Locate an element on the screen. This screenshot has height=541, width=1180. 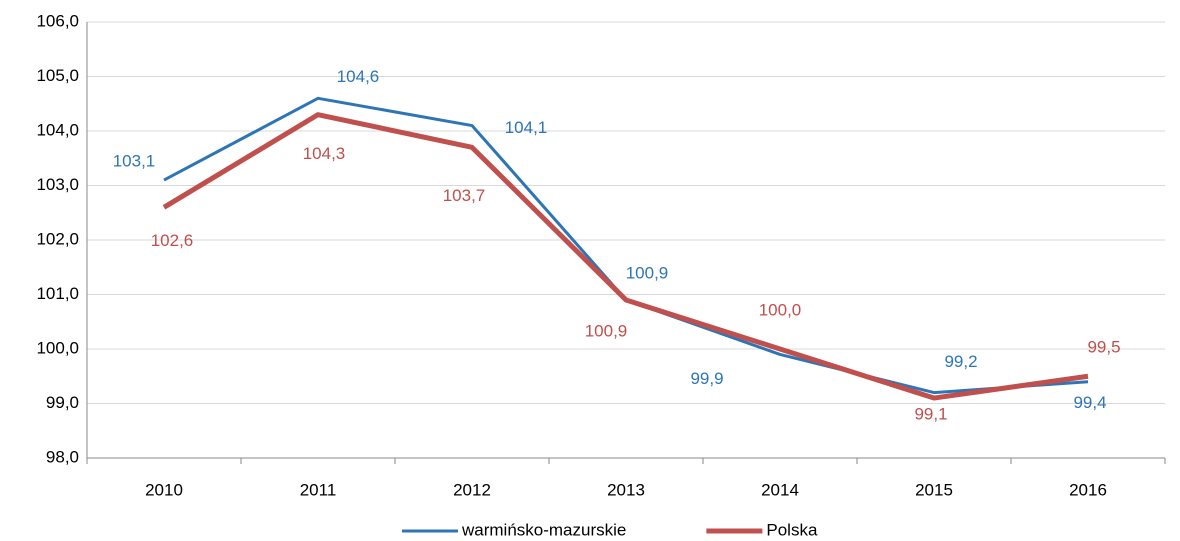
data-label: 103,1 is located at coordinates (134, 161).